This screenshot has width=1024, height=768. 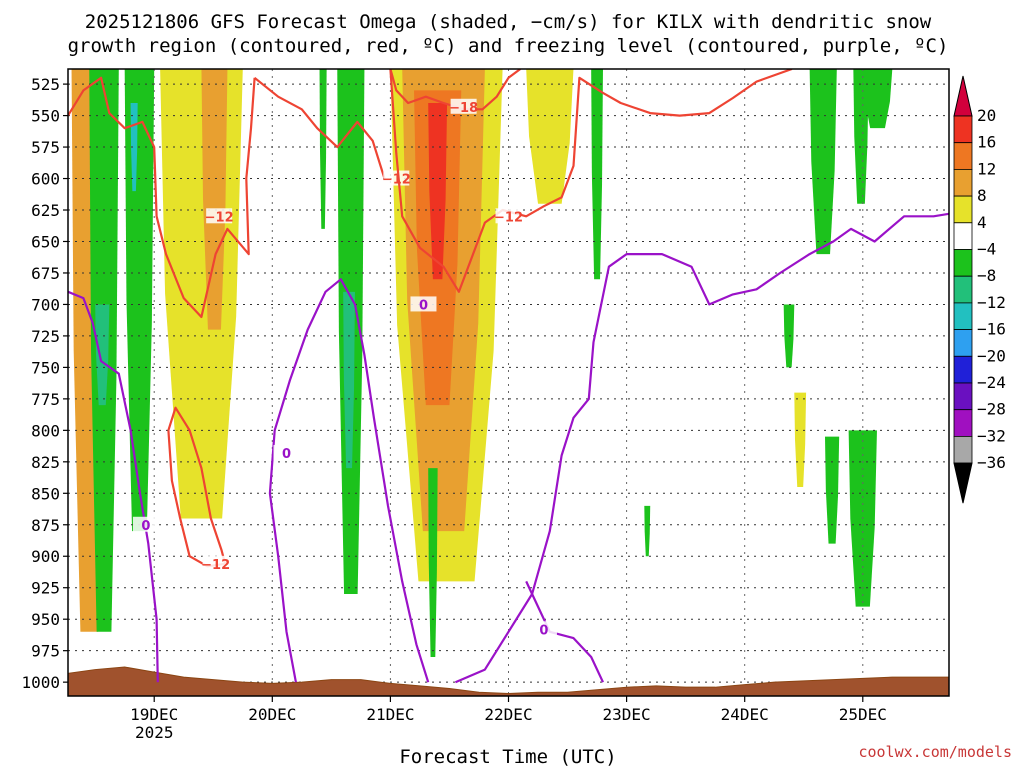 I want to click on credit-text: coolwx.com/models, so click(x=935, y=752).